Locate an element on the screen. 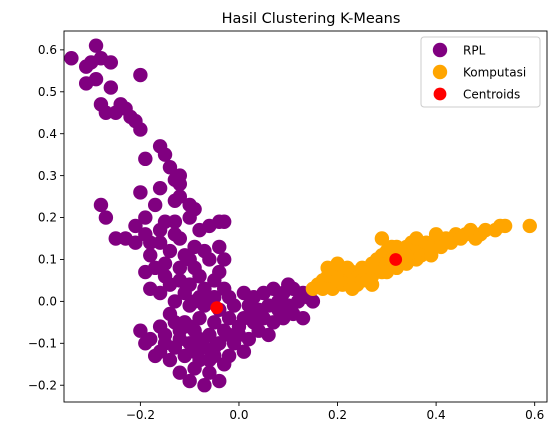 The image size is (559, 435). y-axis: −0.2 −0.1 0.0 0.1 0.2 0.3 0.4 0.5 0.6 is located at coordinates (46, 217).